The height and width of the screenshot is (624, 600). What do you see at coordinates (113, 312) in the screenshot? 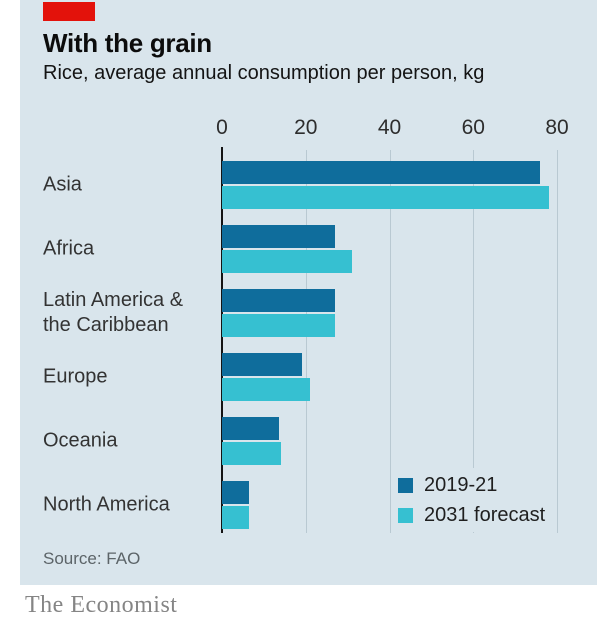
I see `category-label-latin-america: Latin America & the Caribbean` at bounding box center [113, 312].